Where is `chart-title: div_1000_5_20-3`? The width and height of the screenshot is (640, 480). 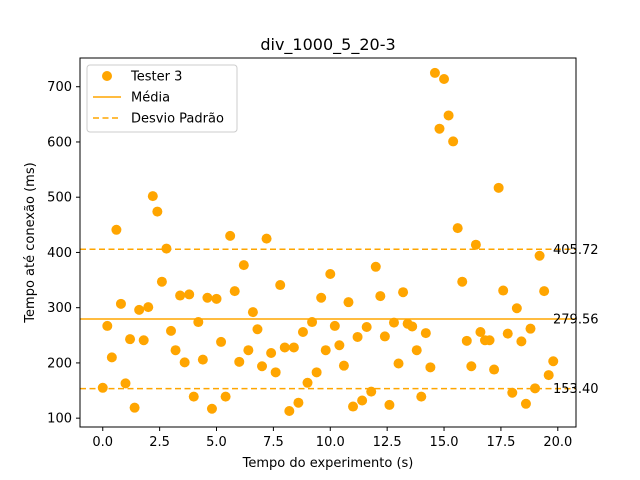 chart-title: div_1000_5_20-3 is located at coordinates (327, 45).